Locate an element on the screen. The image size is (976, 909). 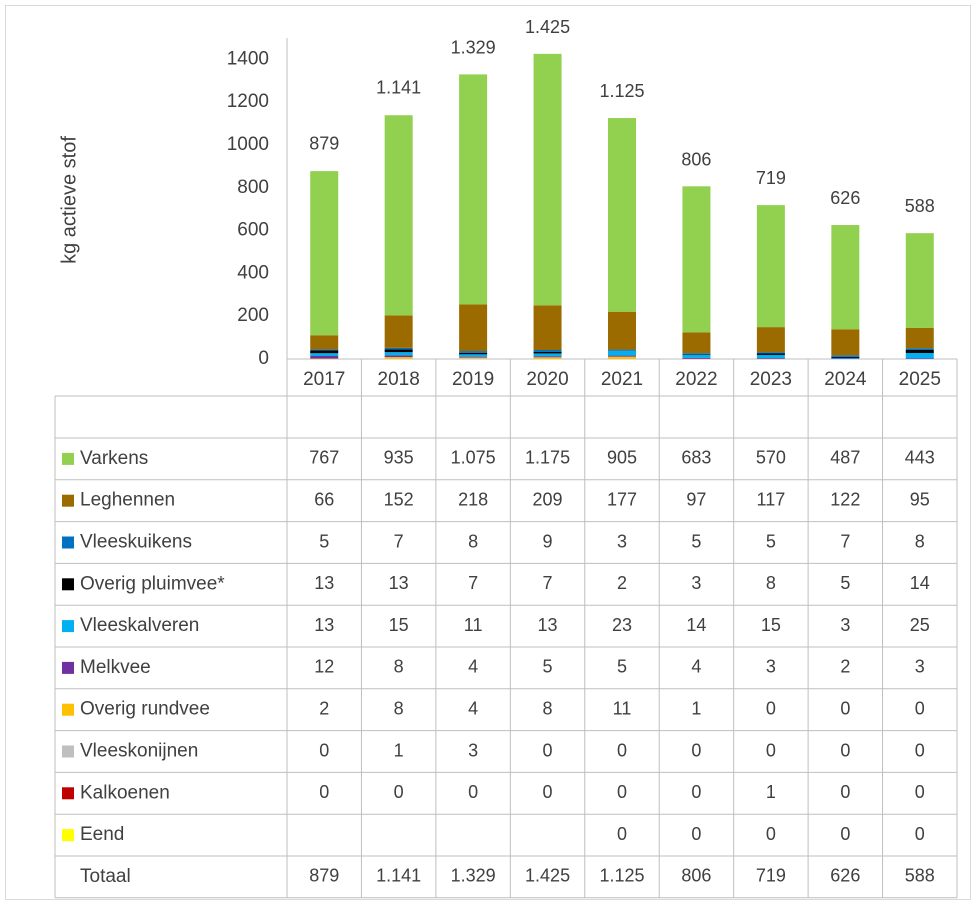
y-tick-label: 400 is located at coordinates (253, 272).